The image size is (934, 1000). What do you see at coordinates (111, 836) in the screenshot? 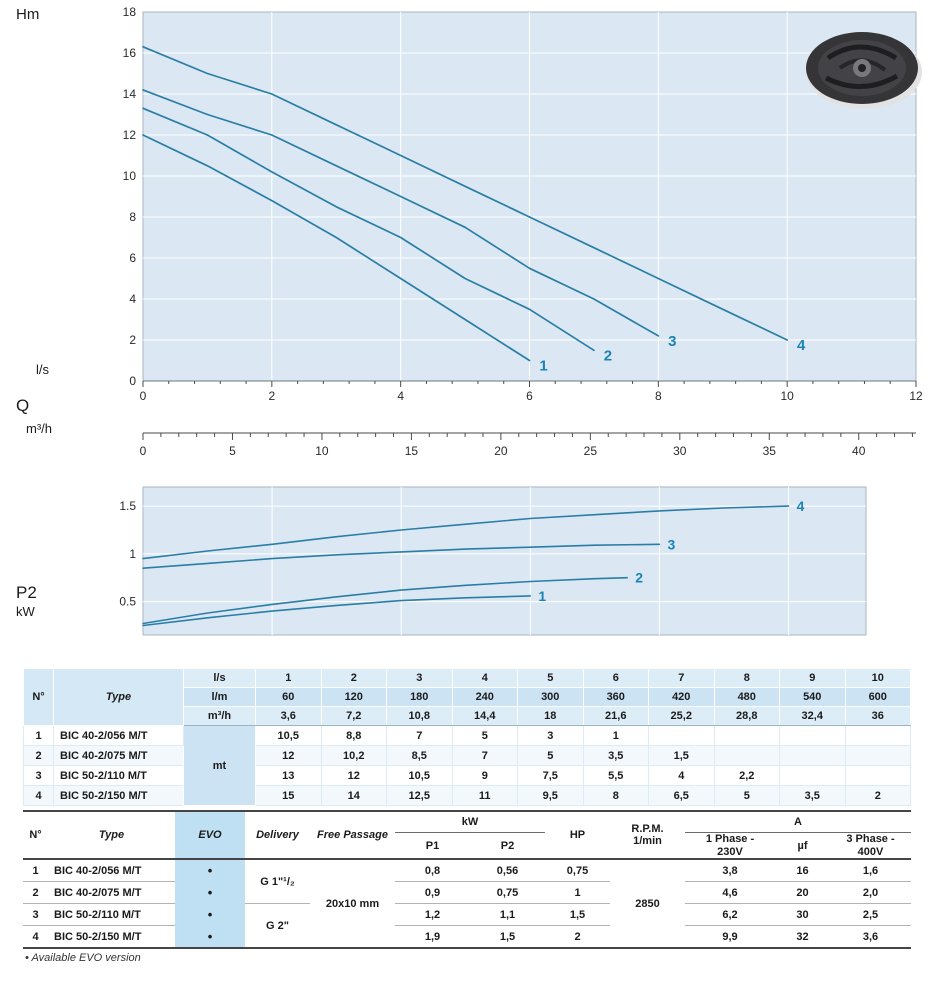
I see `table2-header-type: Type` at bounding box center [111, 836].